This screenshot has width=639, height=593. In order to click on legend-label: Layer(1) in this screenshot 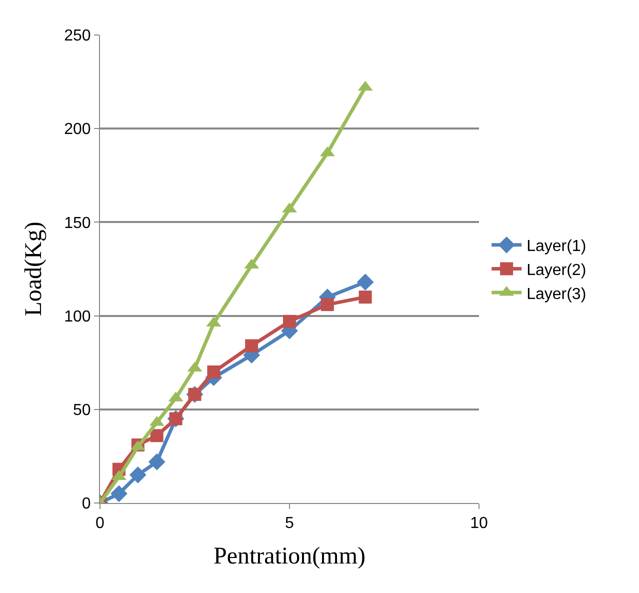, I will do `click(556, 247)`.